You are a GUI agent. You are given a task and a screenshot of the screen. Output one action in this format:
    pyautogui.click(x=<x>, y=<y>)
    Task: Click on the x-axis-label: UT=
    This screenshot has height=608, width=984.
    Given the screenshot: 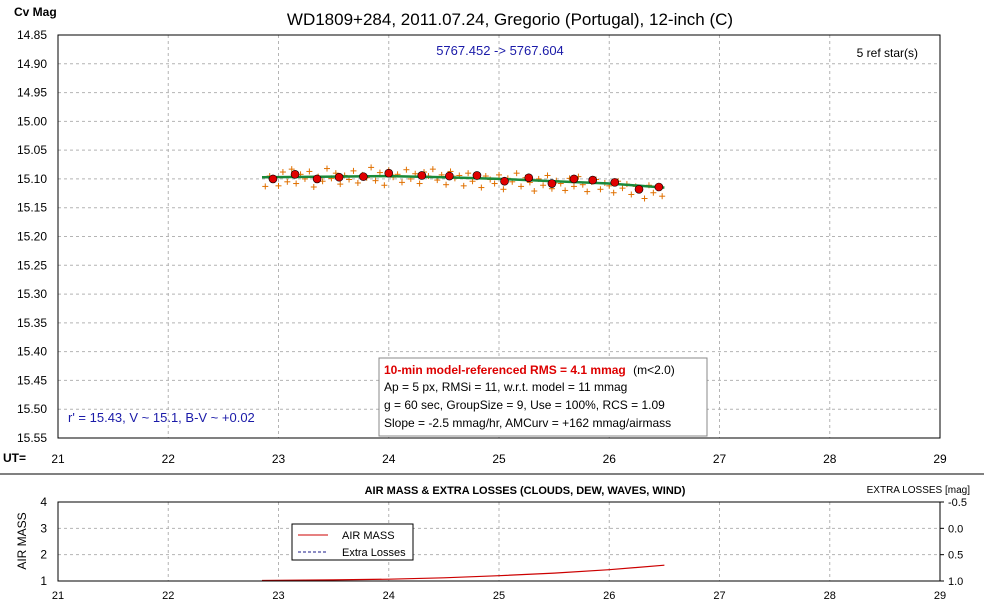 What is the action you would take?
    pyautogui.click(x=14, y=458)
    